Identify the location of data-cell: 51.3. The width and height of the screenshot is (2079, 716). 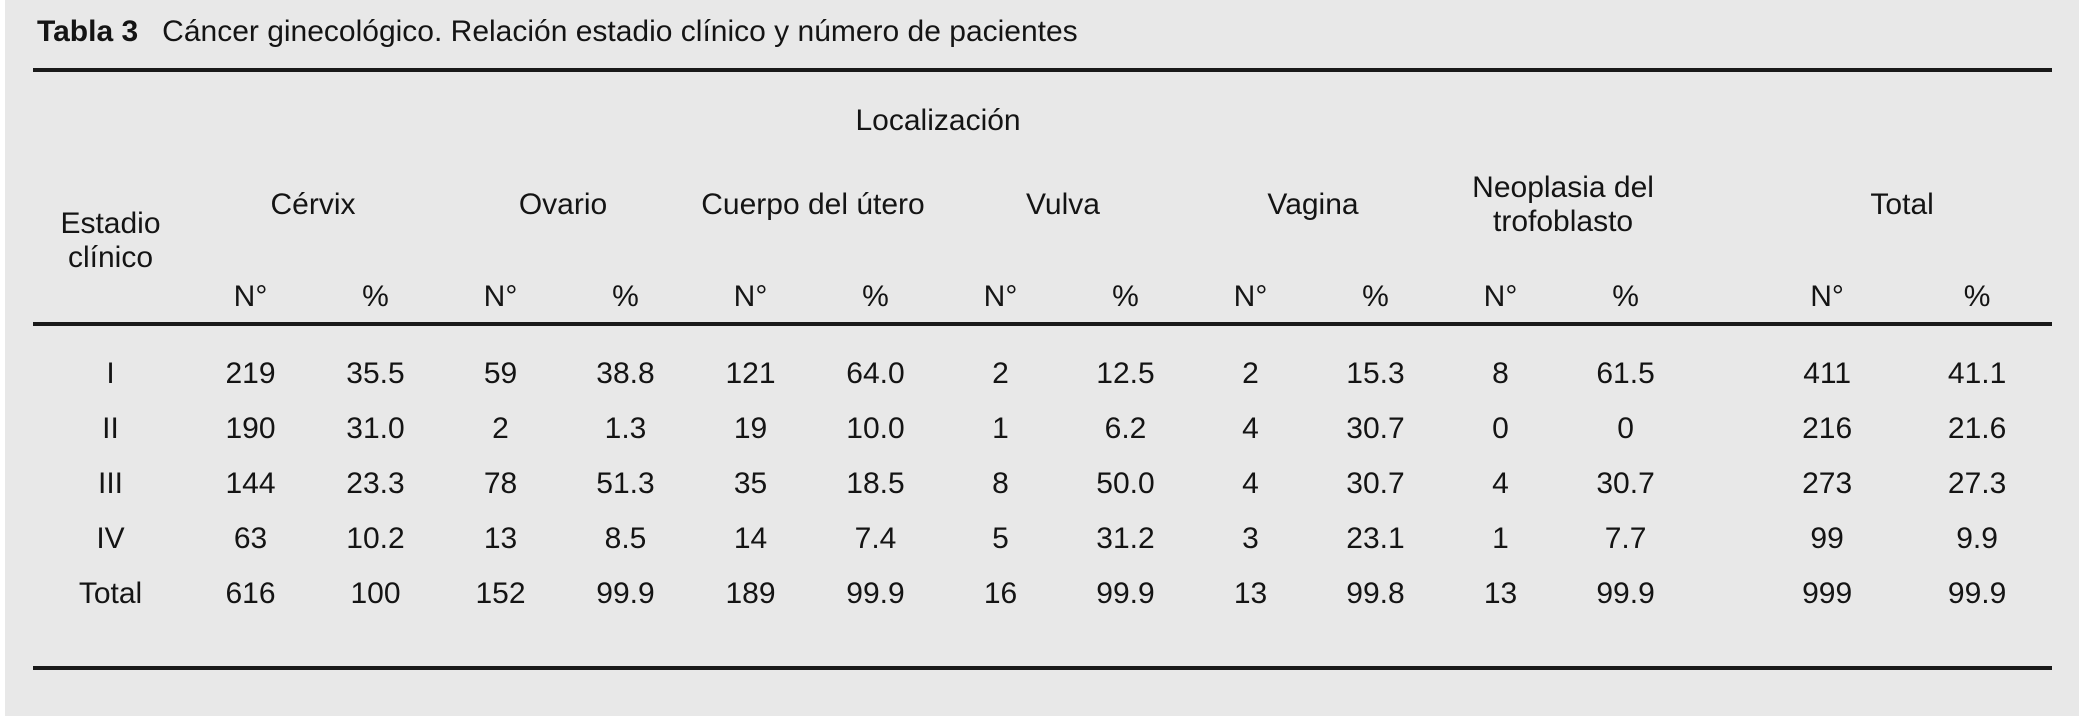
(625, 483).